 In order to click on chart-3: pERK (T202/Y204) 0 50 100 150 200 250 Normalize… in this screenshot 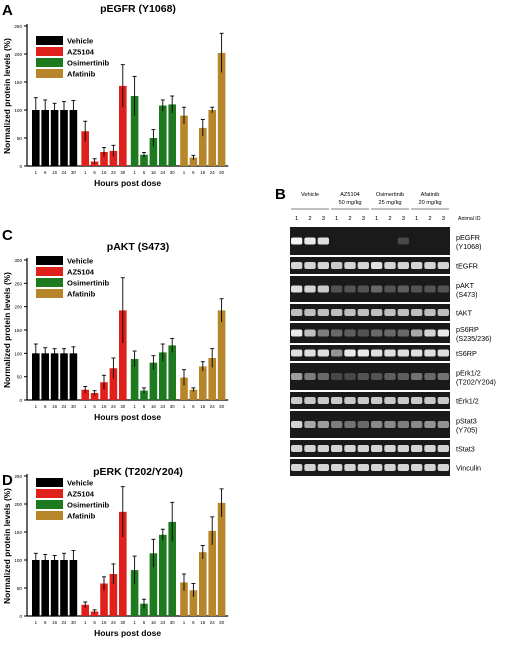, I will do `click(115, 552)`.